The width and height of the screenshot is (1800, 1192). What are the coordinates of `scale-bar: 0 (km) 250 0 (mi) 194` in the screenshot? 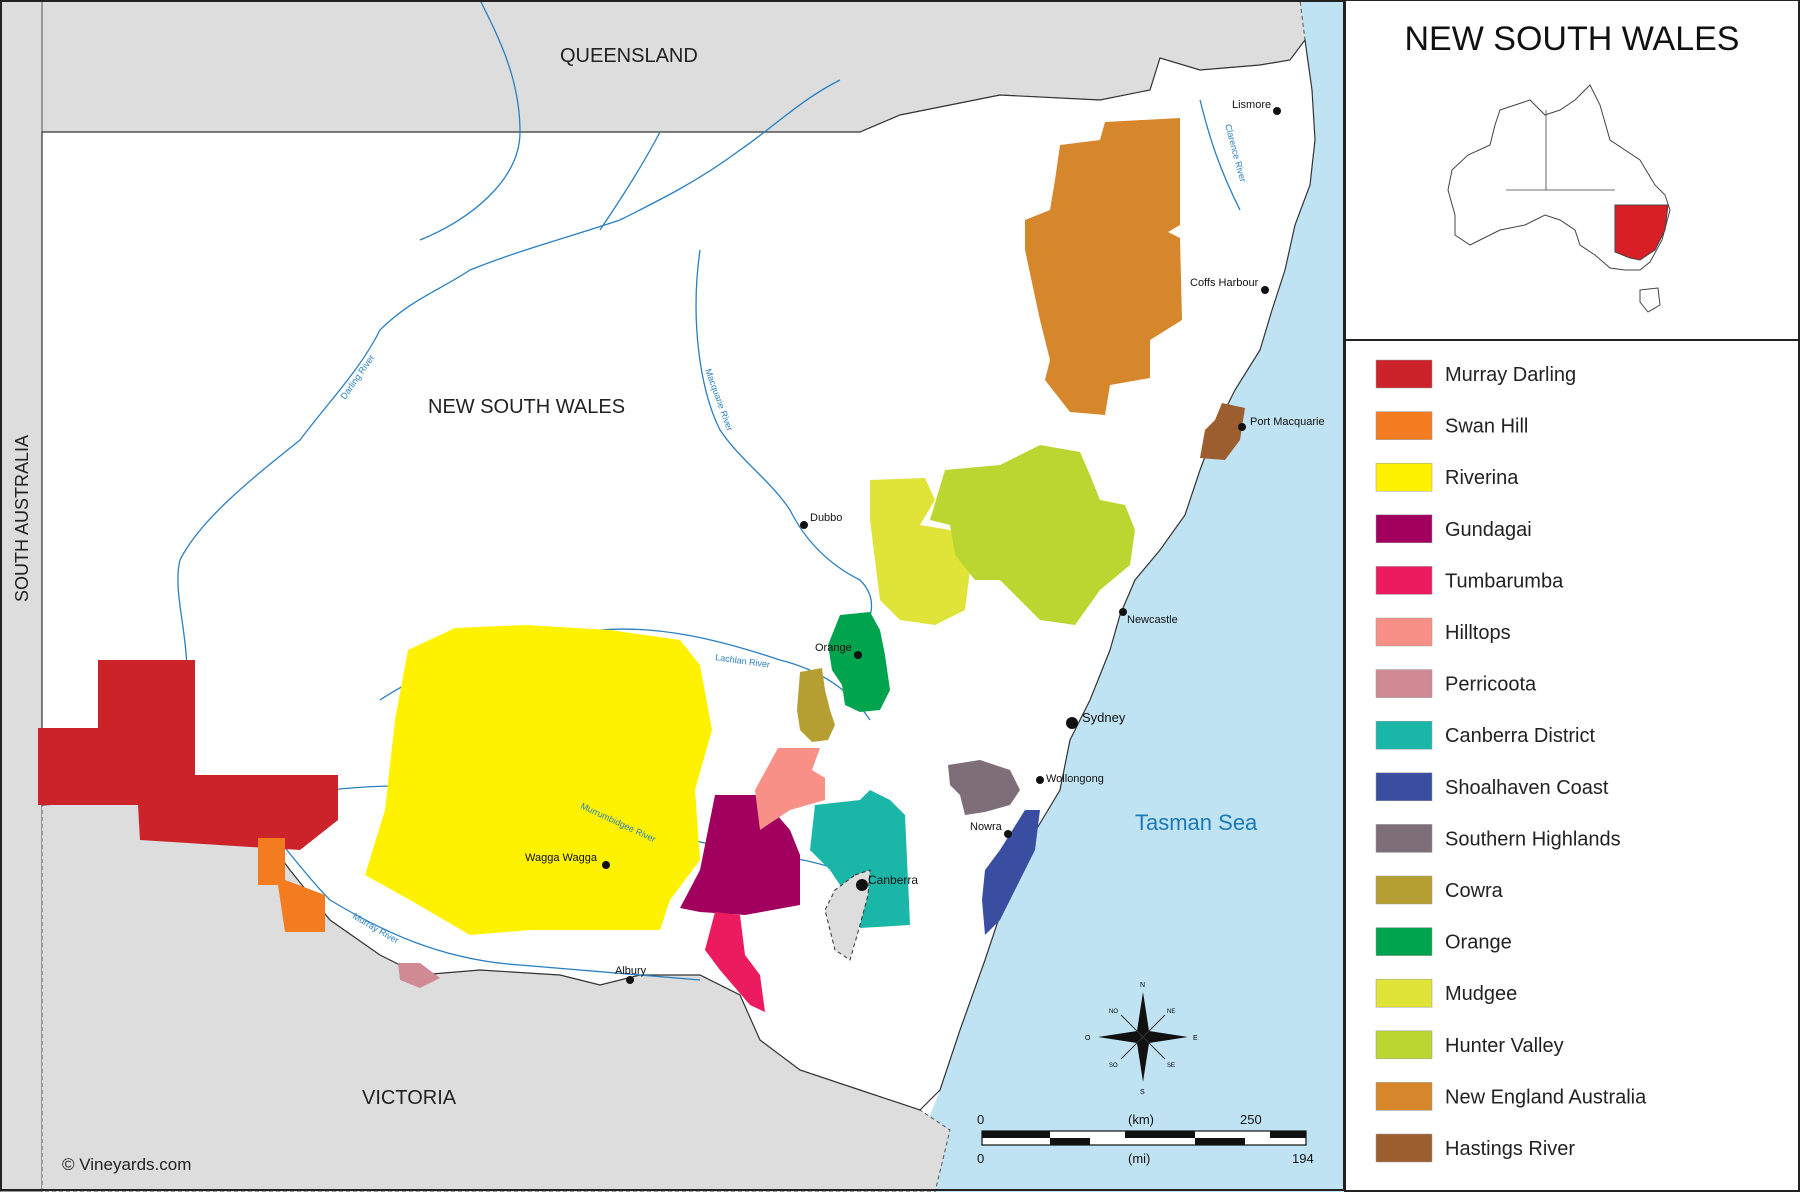 It's located at (1145, 1139).